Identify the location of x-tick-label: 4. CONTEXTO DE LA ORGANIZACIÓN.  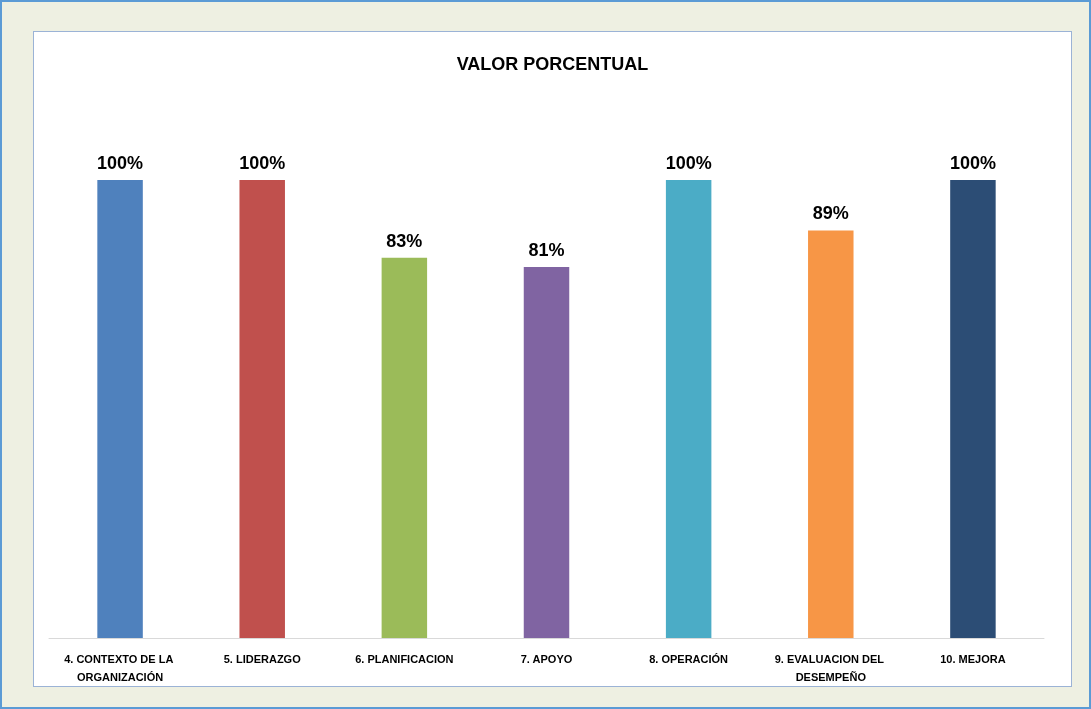
(120, 668).